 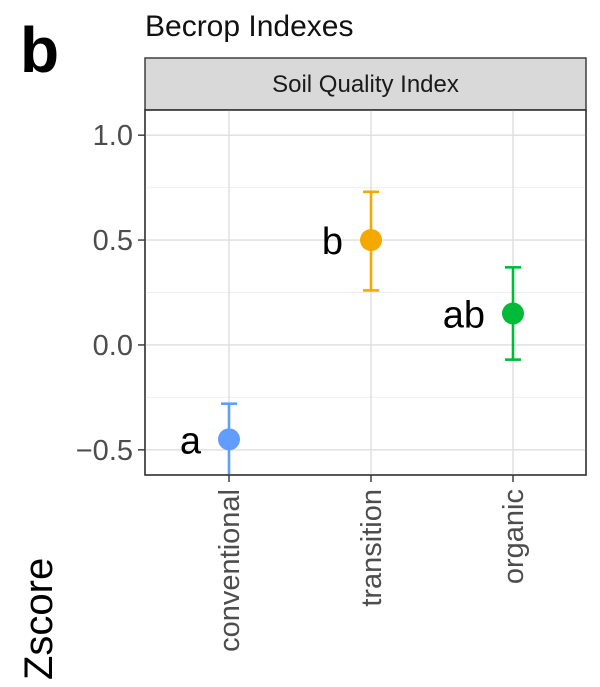 What do you see at coordinates (110, 293) in the screenshot?
I see `y-axis-ticks: 1.0 0.5 0.0 −0.5` at bounding box center [110, 293].